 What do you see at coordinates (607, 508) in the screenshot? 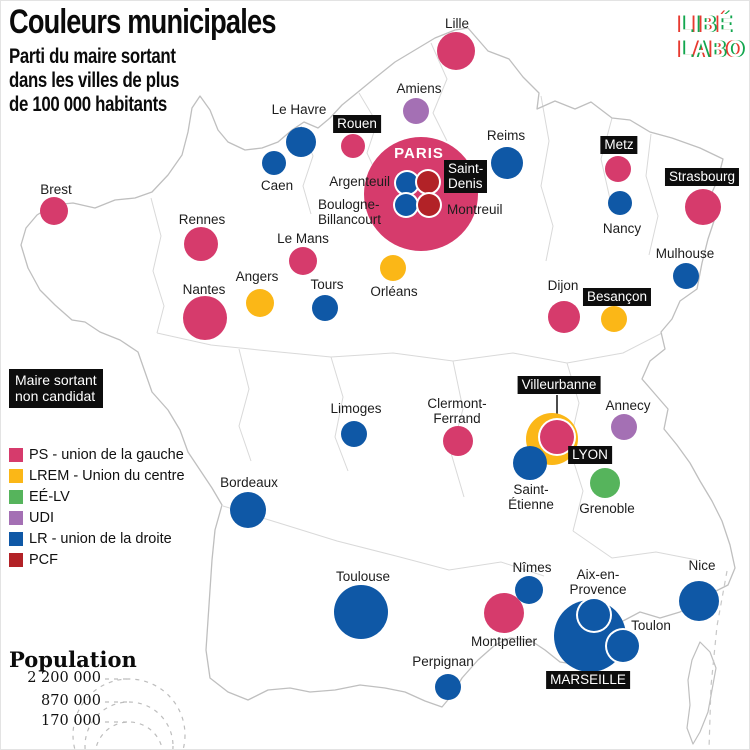
I see `label-grenoble: Grenoble` at bounding box center [607, 508].